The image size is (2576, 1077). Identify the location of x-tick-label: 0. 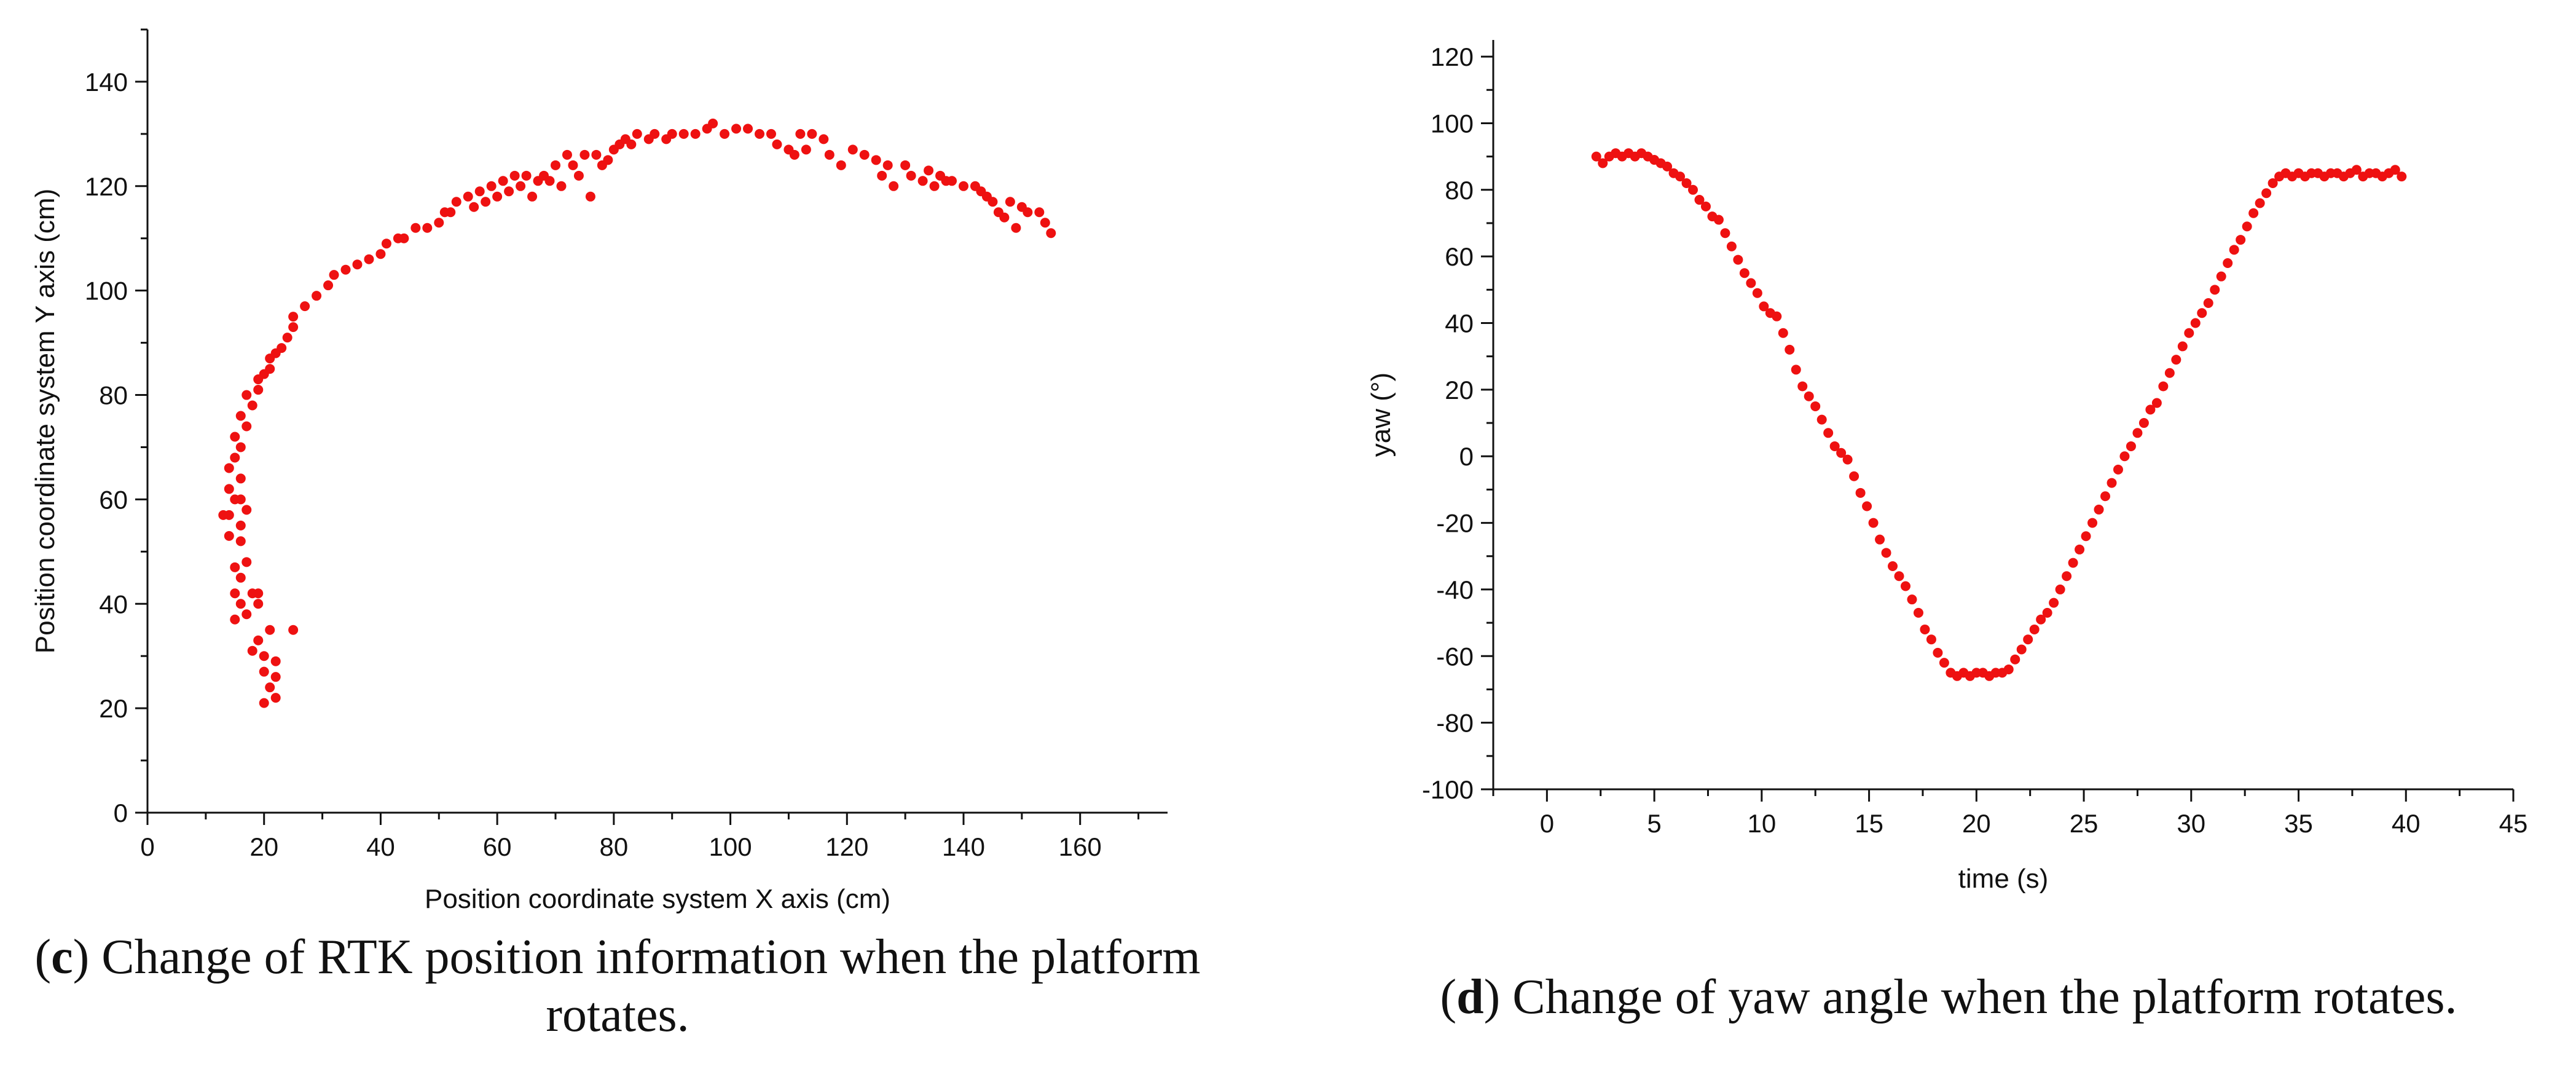
(147, 846).